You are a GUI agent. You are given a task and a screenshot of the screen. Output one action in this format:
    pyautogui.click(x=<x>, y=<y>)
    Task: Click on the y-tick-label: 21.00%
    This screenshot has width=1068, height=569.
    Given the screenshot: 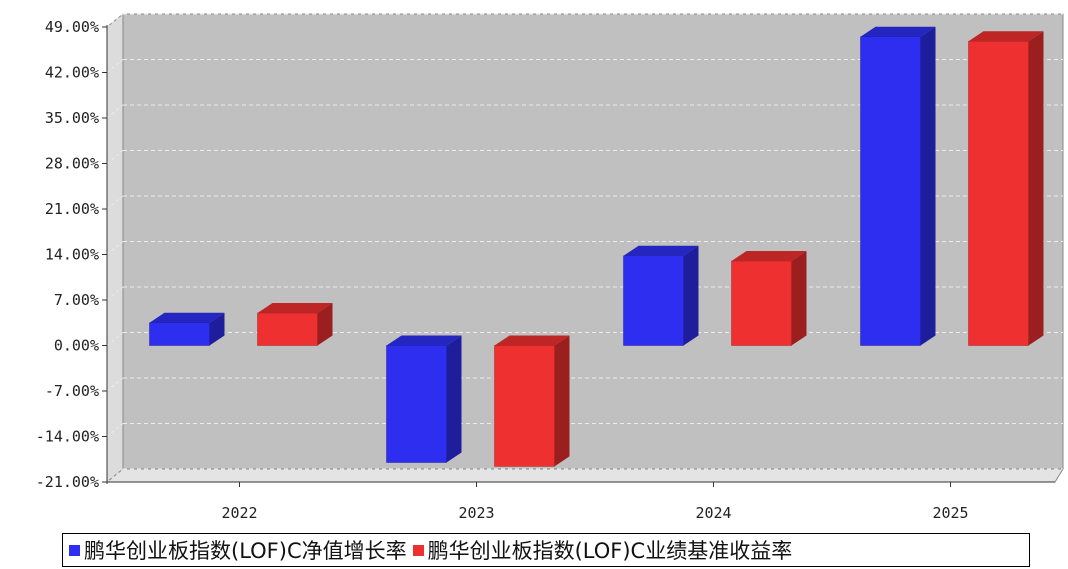 What is the action you would take?
    pyautogui.click(x=72, y=209)
    